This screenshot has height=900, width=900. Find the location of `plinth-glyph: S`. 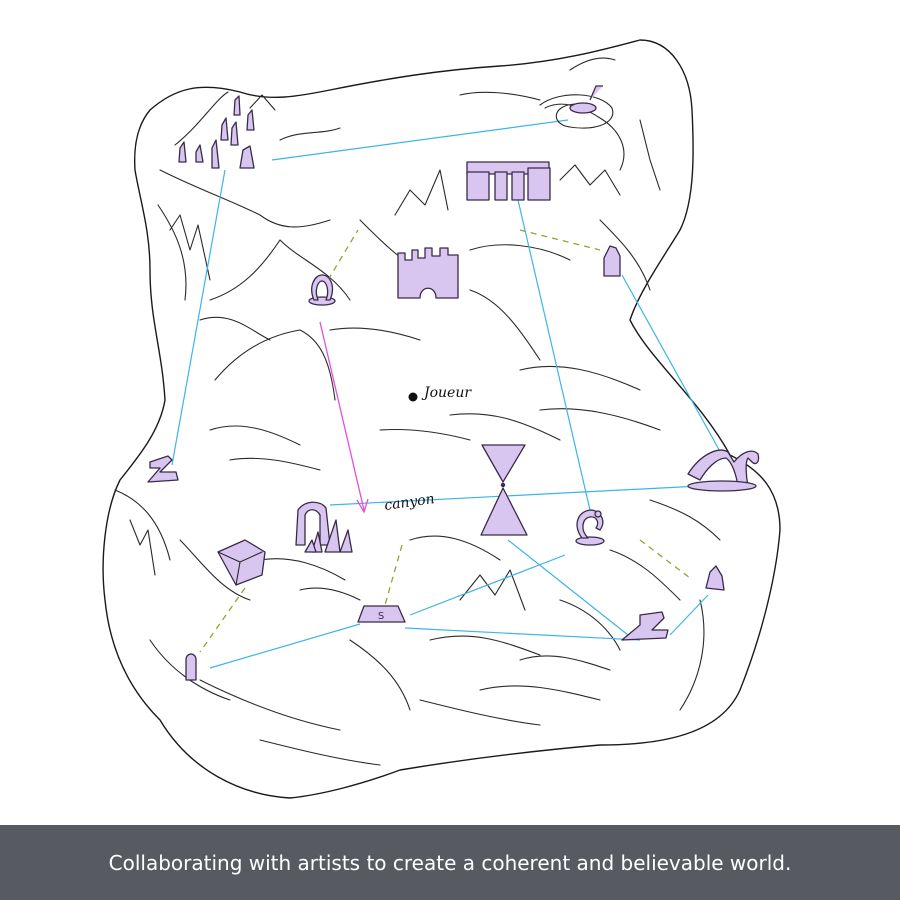

plinth-glyph: S is located at coordinates (381, 616).